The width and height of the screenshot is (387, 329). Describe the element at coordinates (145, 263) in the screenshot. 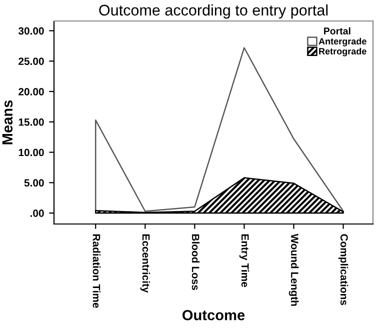

I see `x-tick-label: Eccentricity` at that location.